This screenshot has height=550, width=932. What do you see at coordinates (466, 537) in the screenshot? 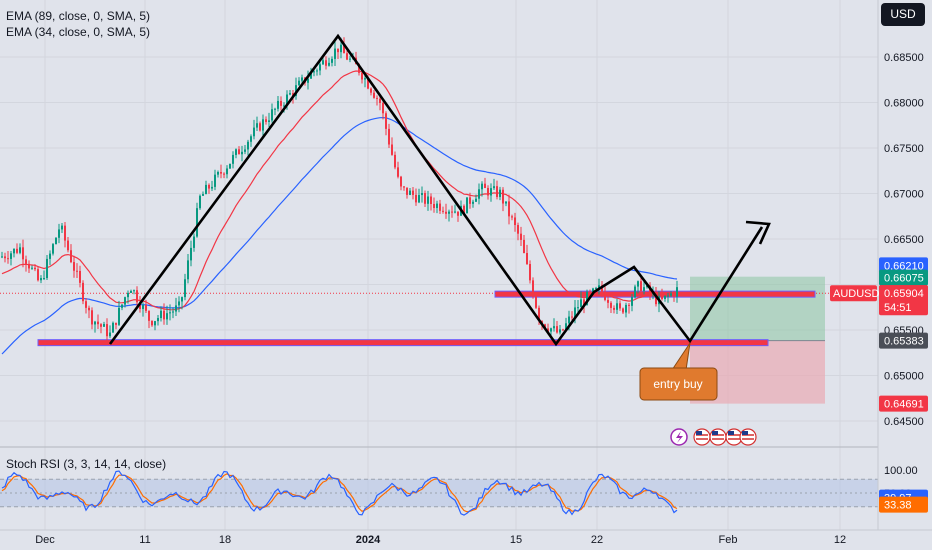
I see `time-axis: Dec 11 18 2024 15 22 Feb 12` at bounding box center [466, 537].